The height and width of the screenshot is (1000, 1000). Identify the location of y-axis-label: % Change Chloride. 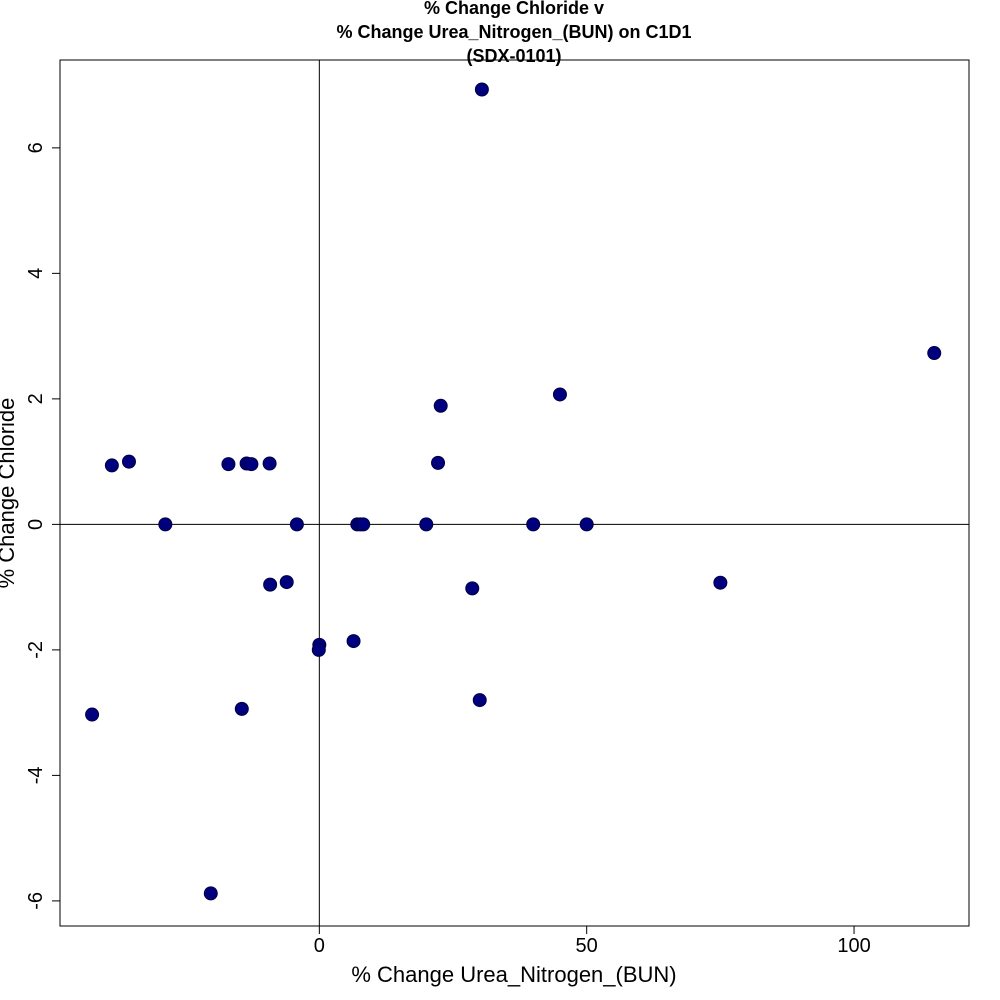
(9, 493).